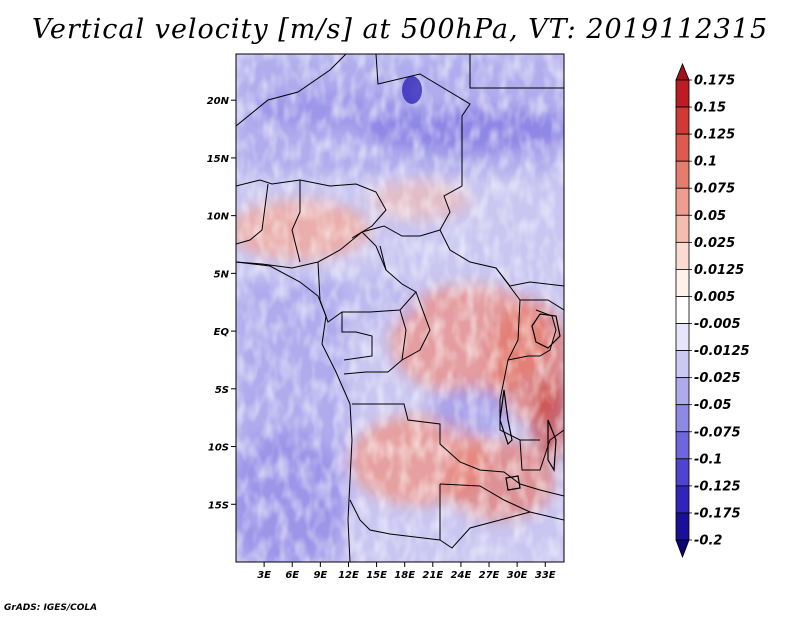 The height and width of the screenshot is (618, 800). What do you see at coordinates (320, 575) in the screenshot?
I see `lon-tick-label: 9E` at bounding box center [320, 575].